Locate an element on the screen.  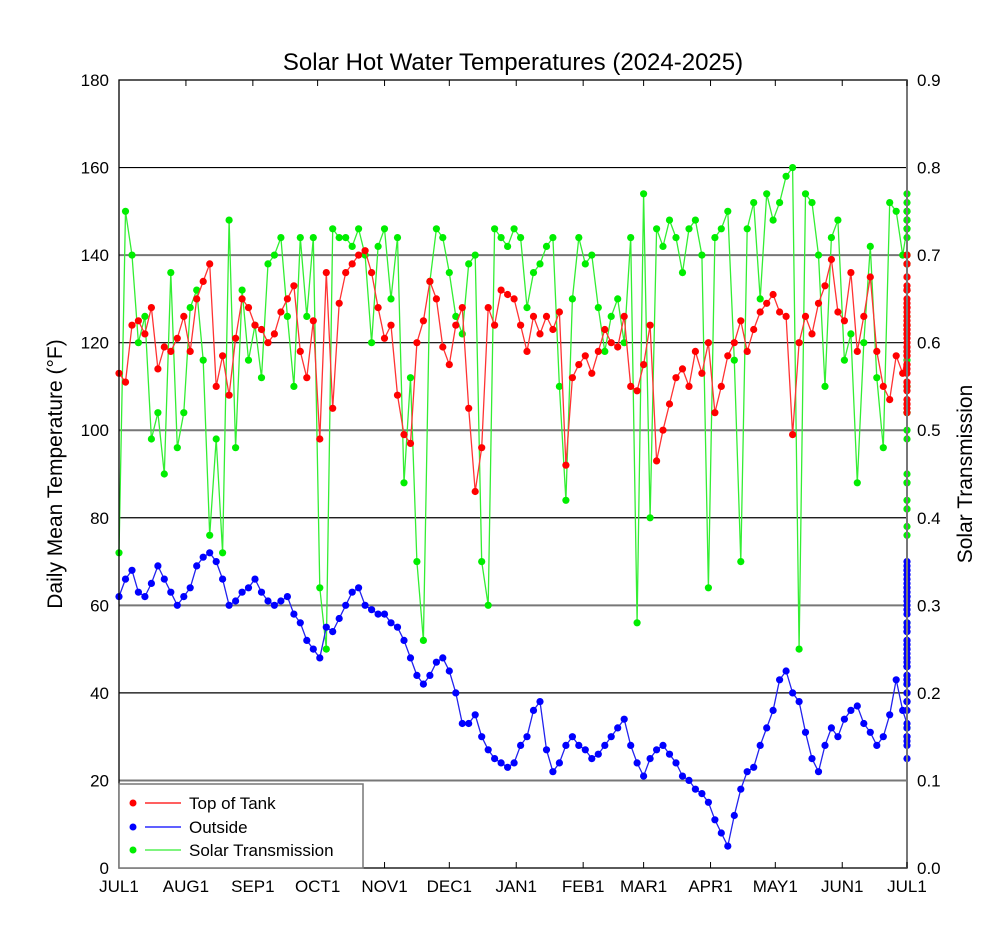
y-tick-label-right: 0.8 is located at coordinates (929, 168).